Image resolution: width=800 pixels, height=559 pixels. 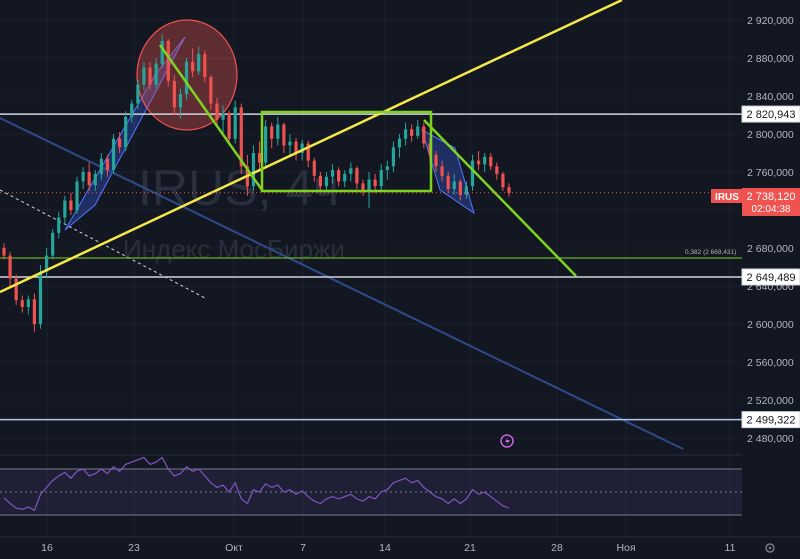 I want to click on price-tick-label: 2 520,000, so click(x=770, y=401).